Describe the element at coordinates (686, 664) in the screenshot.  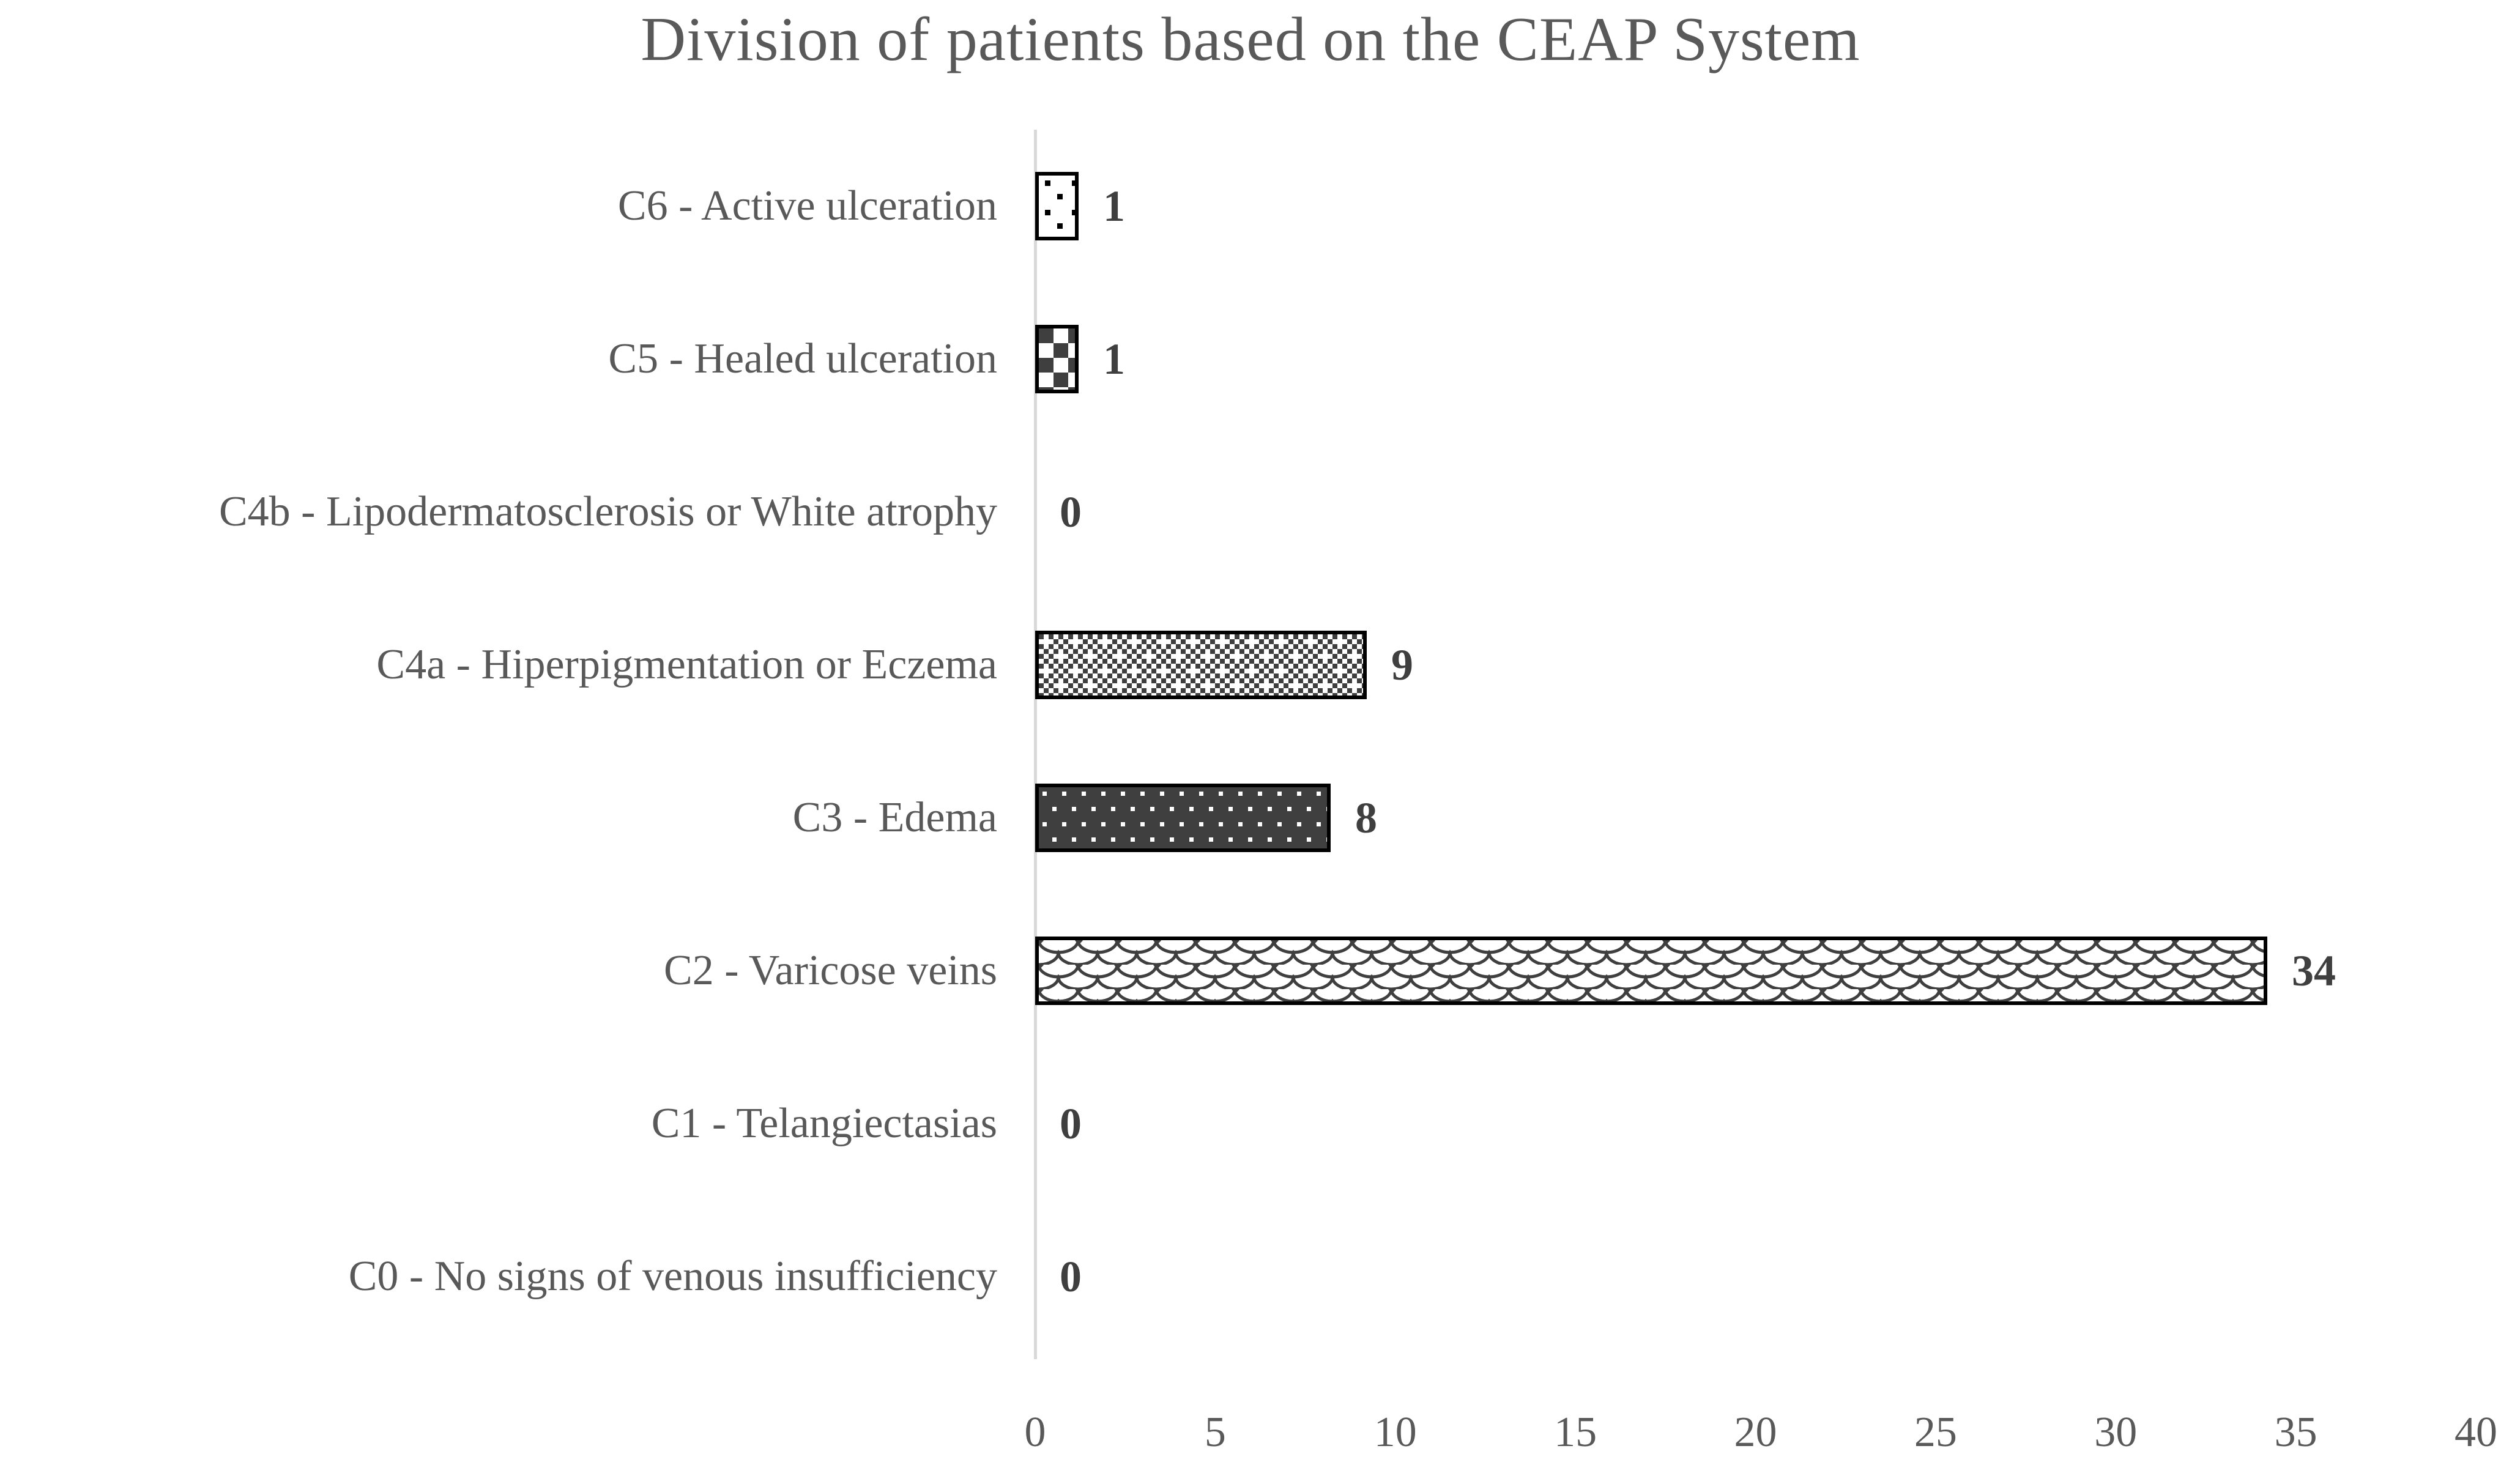
I see `category-label: C4a - Hiperpigmentation or Eczema` at that location.